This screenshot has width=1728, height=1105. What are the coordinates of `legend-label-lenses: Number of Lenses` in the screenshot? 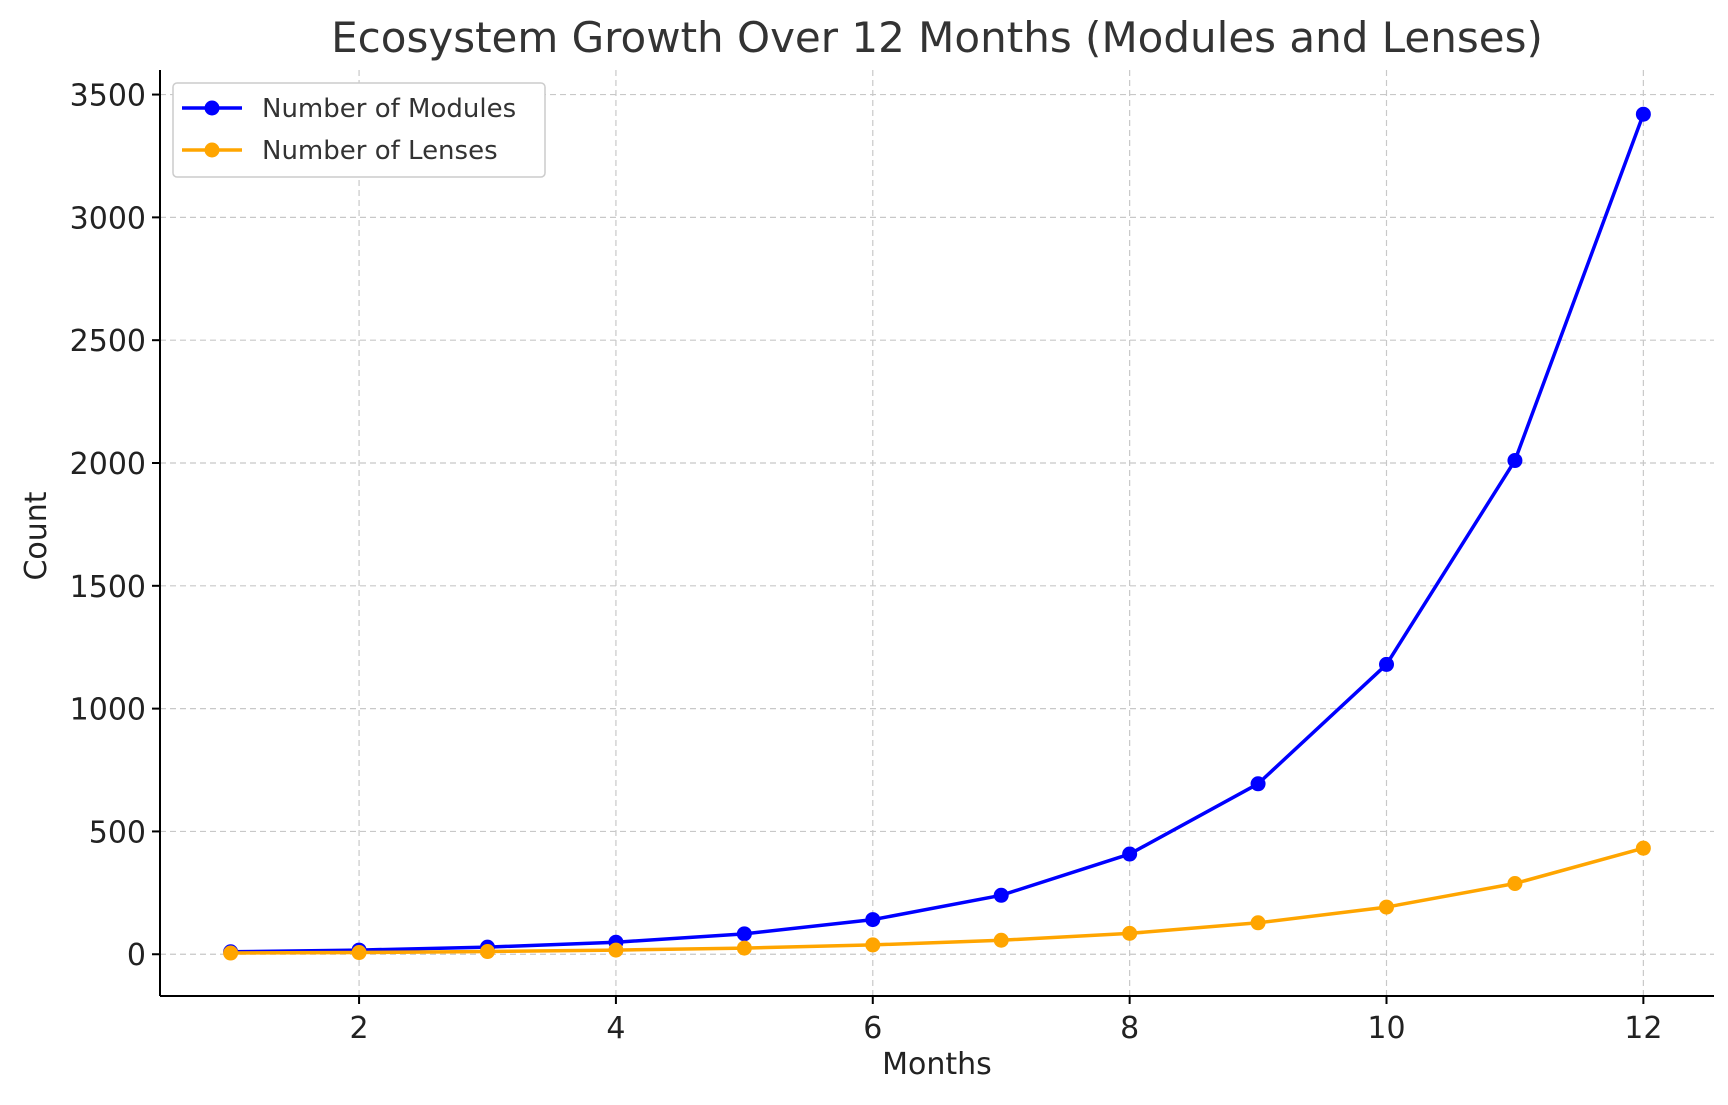 It's located at (380, 151).